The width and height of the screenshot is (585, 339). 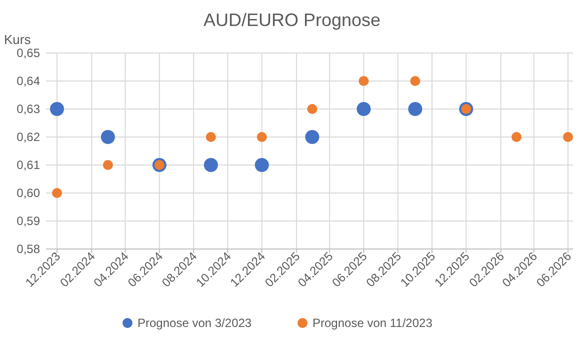 I want to click on y-tick-label: 0,62, so click(x=28, y=137).